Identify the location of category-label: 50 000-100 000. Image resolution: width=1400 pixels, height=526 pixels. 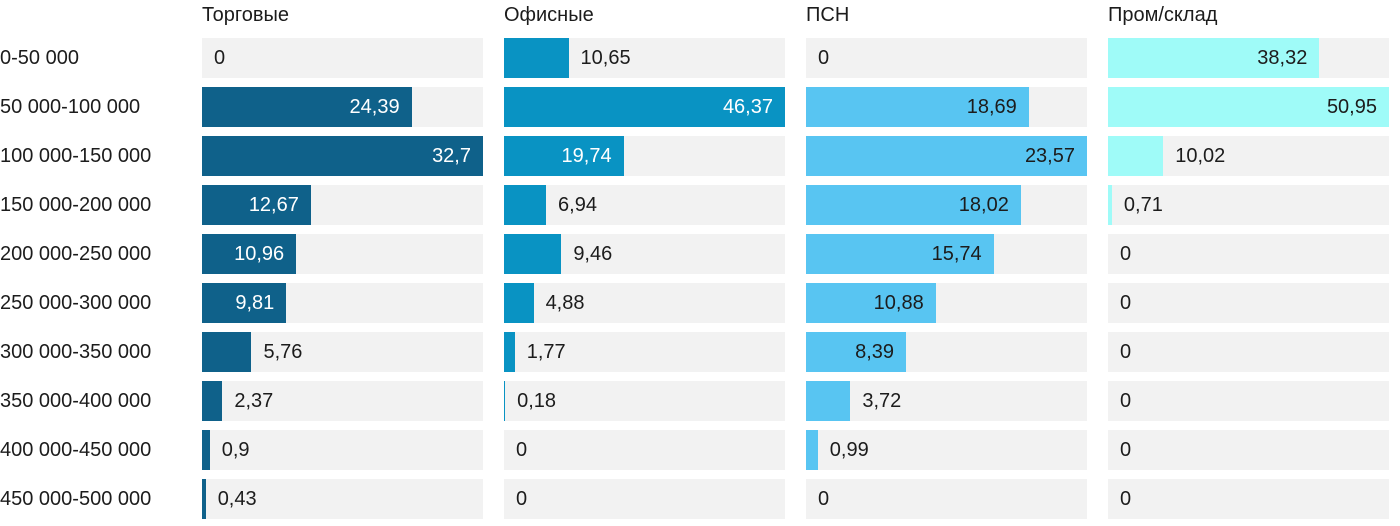
(70, 107).